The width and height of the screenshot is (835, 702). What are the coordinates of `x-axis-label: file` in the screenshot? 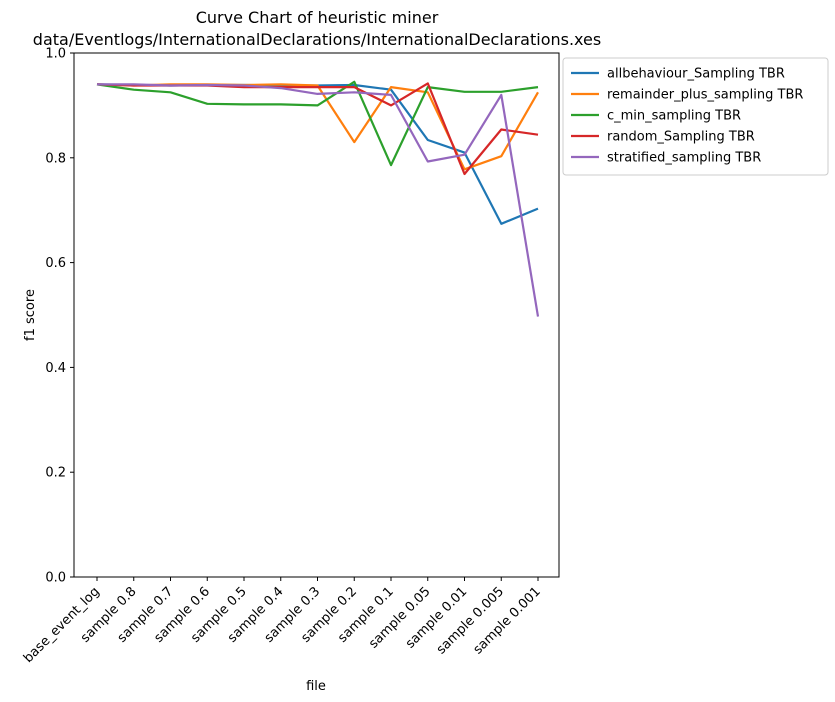 It's located at (316, 686).